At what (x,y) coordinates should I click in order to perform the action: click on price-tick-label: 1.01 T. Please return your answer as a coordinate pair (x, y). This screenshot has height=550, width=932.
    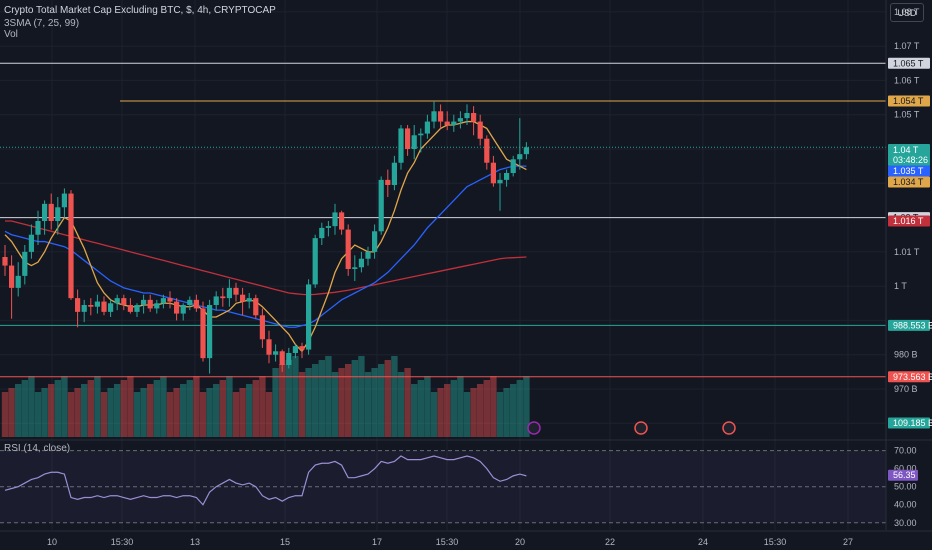
    Looking at the image, I should click on (907, 252).